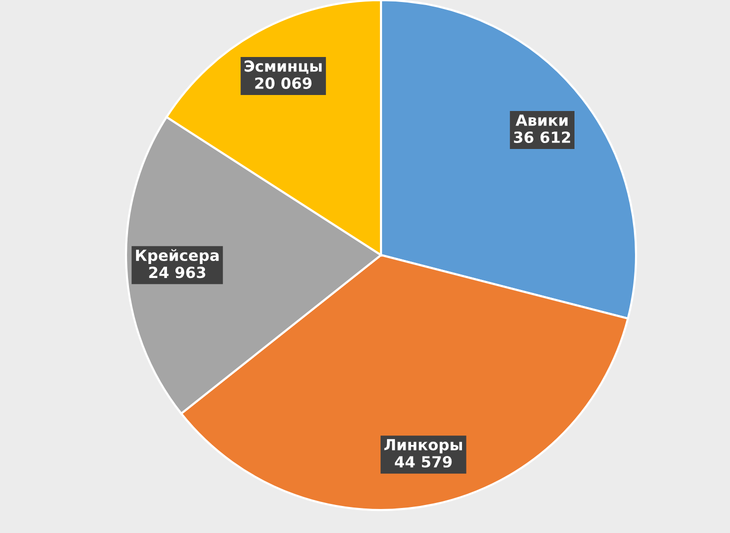  I want to click on data-label: 36 612, so click(542, 137).